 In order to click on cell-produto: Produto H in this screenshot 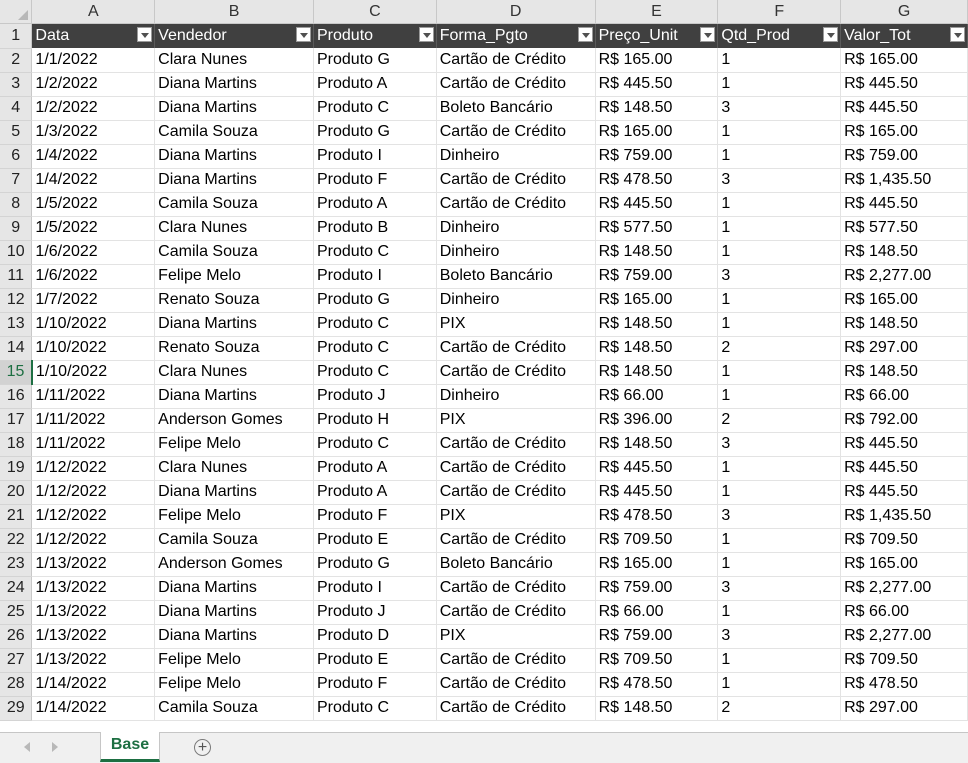, I will do `click(375, 420)`.